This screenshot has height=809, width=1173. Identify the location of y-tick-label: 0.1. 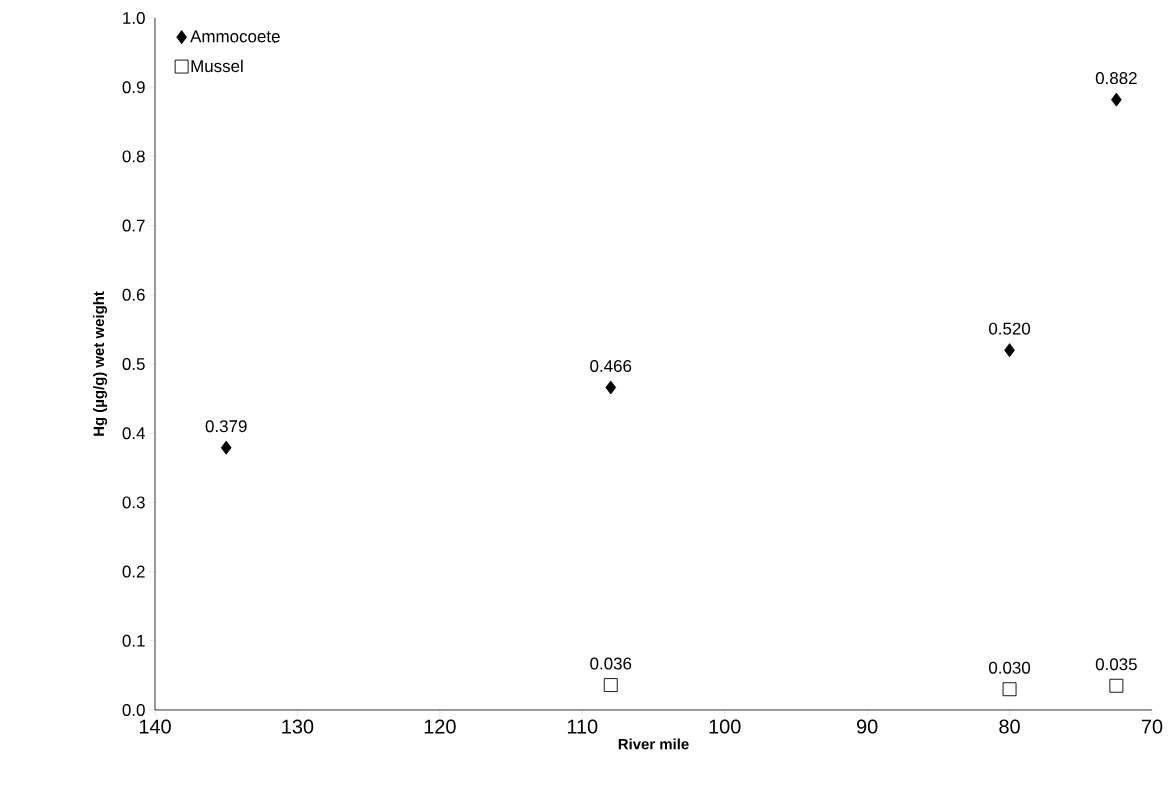
(133, 640).